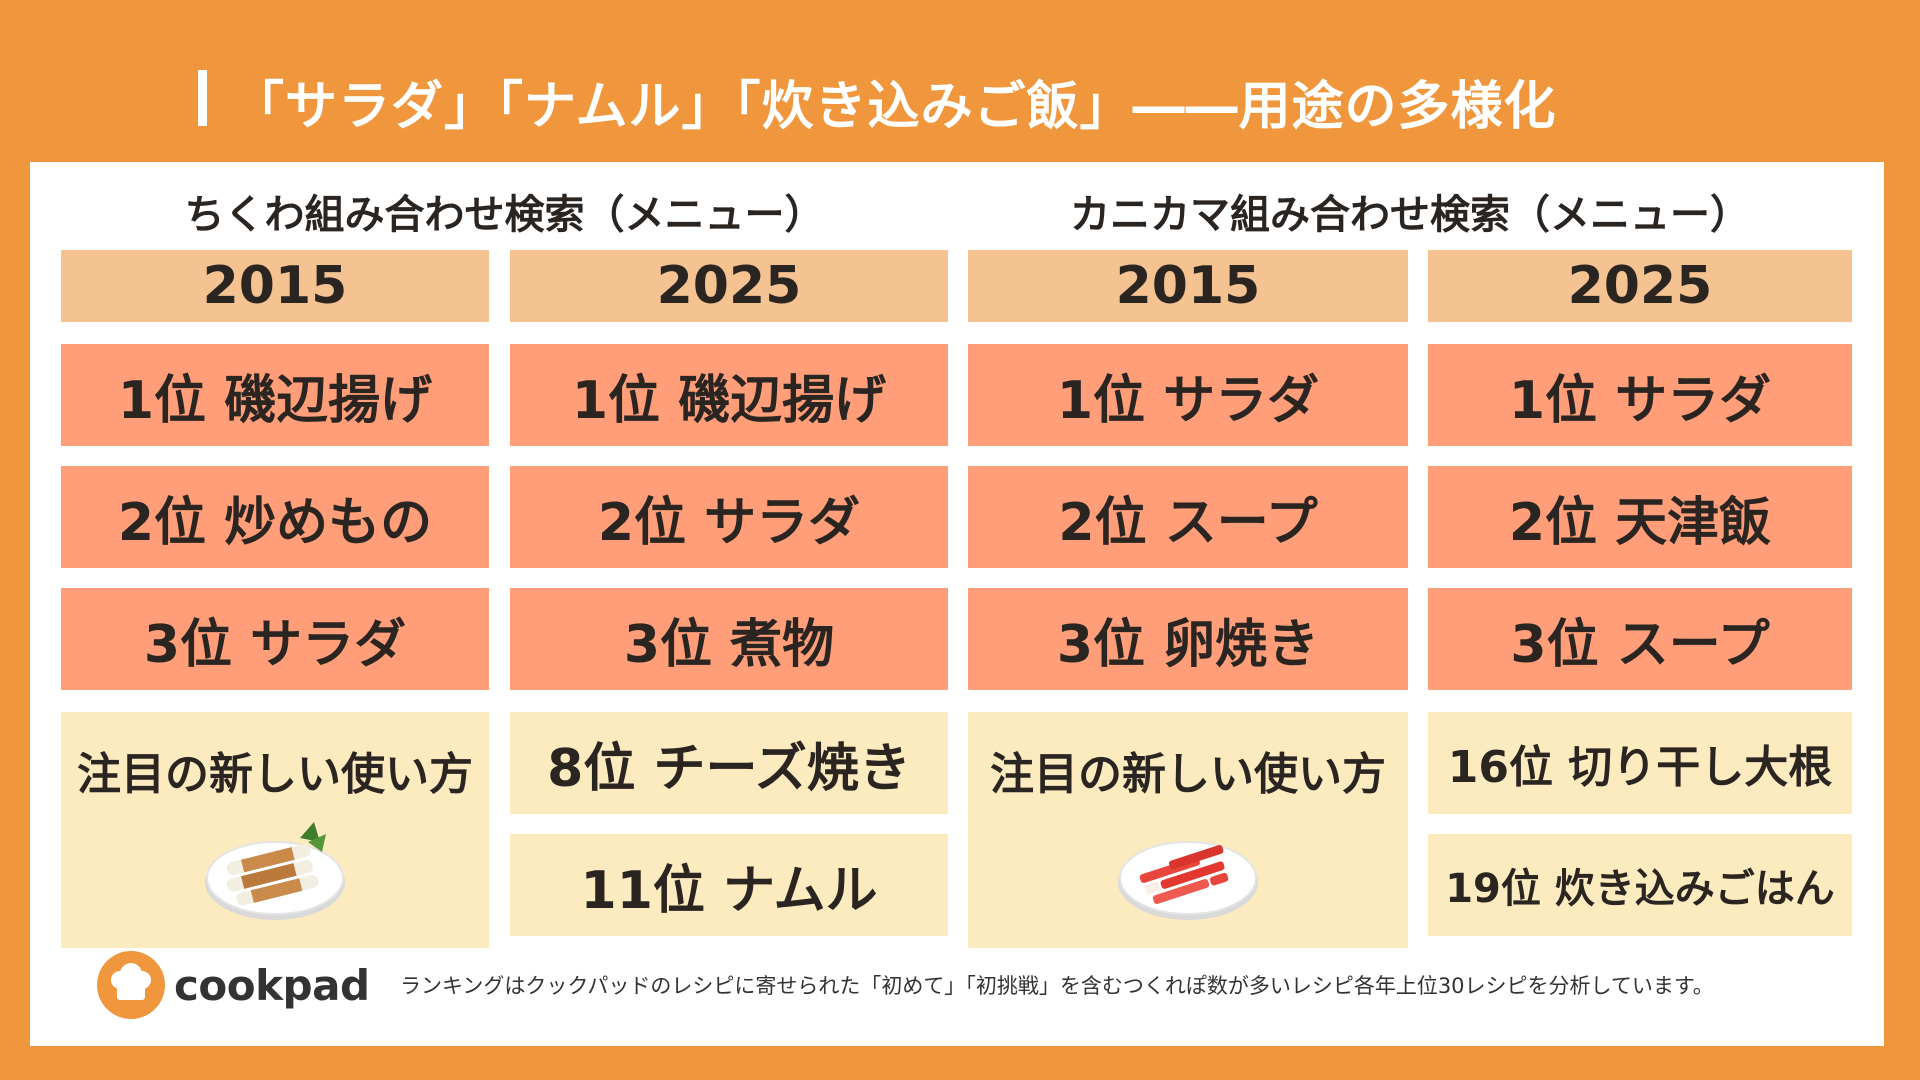 This screenshot has height=1080, width=1920. What do you see at coordinates (275, 639) in the screenshot?
I see `chikuwa-2015-rank-3: 3位 サラダ` at bounding box center [275, 639].